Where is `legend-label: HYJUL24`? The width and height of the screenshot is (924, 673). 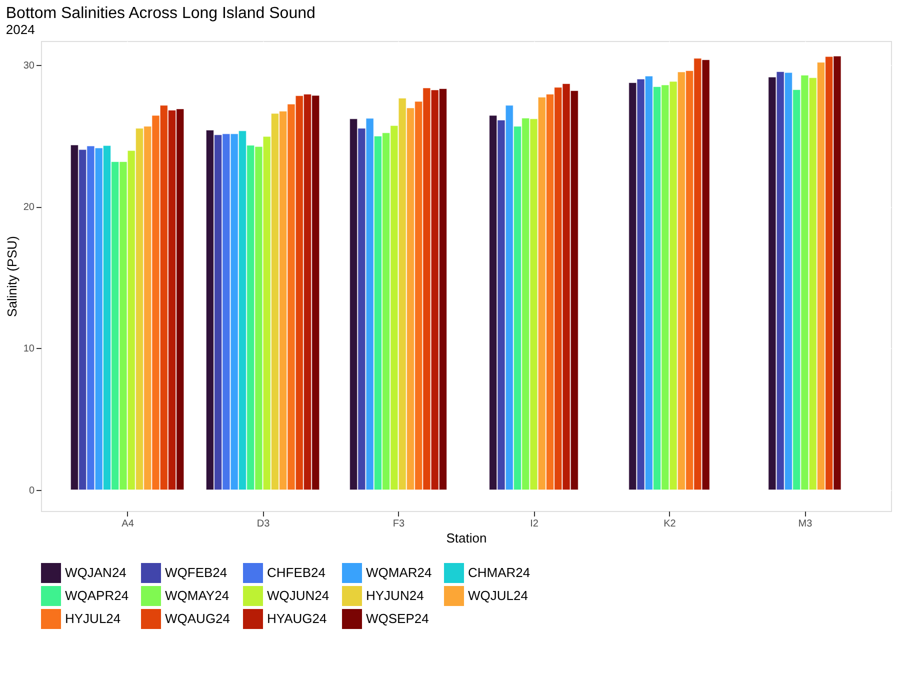
legend-label: HYJUL24 is located at coordinates (93, 618).